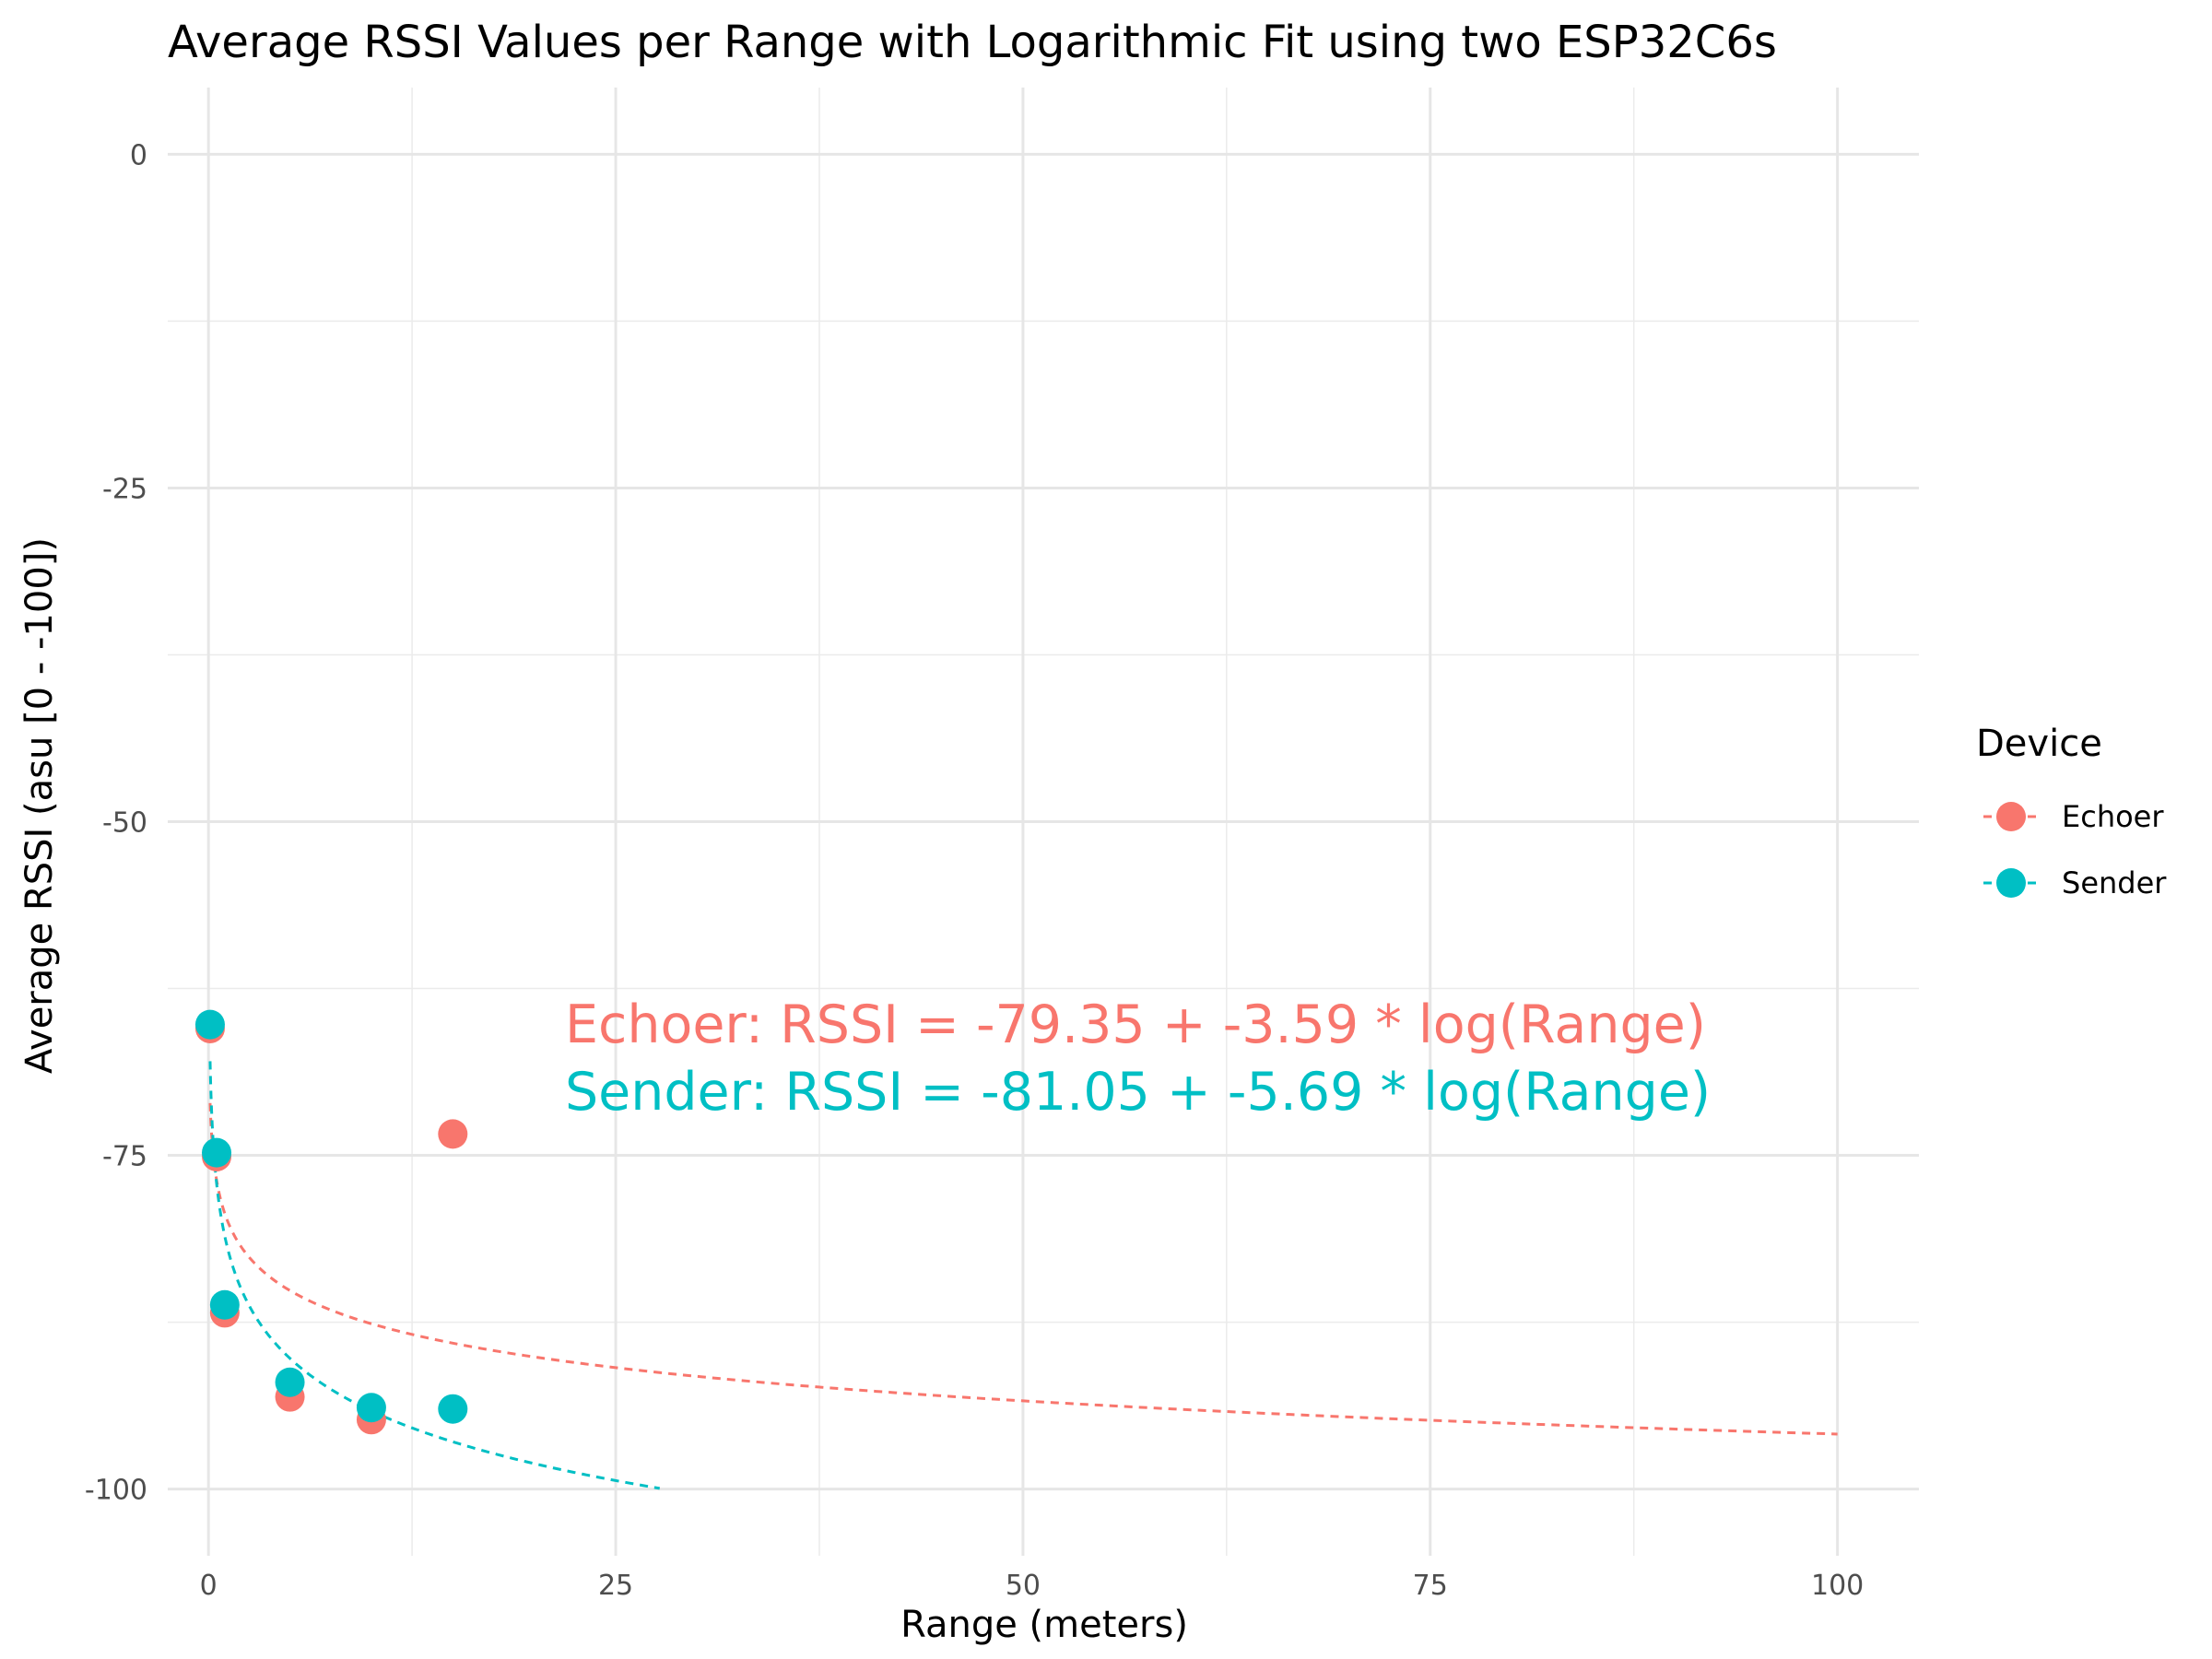 This screenshot has height=1659, width=2212. I want to click on legend-key-dot-echoer, so click(2011, 816).